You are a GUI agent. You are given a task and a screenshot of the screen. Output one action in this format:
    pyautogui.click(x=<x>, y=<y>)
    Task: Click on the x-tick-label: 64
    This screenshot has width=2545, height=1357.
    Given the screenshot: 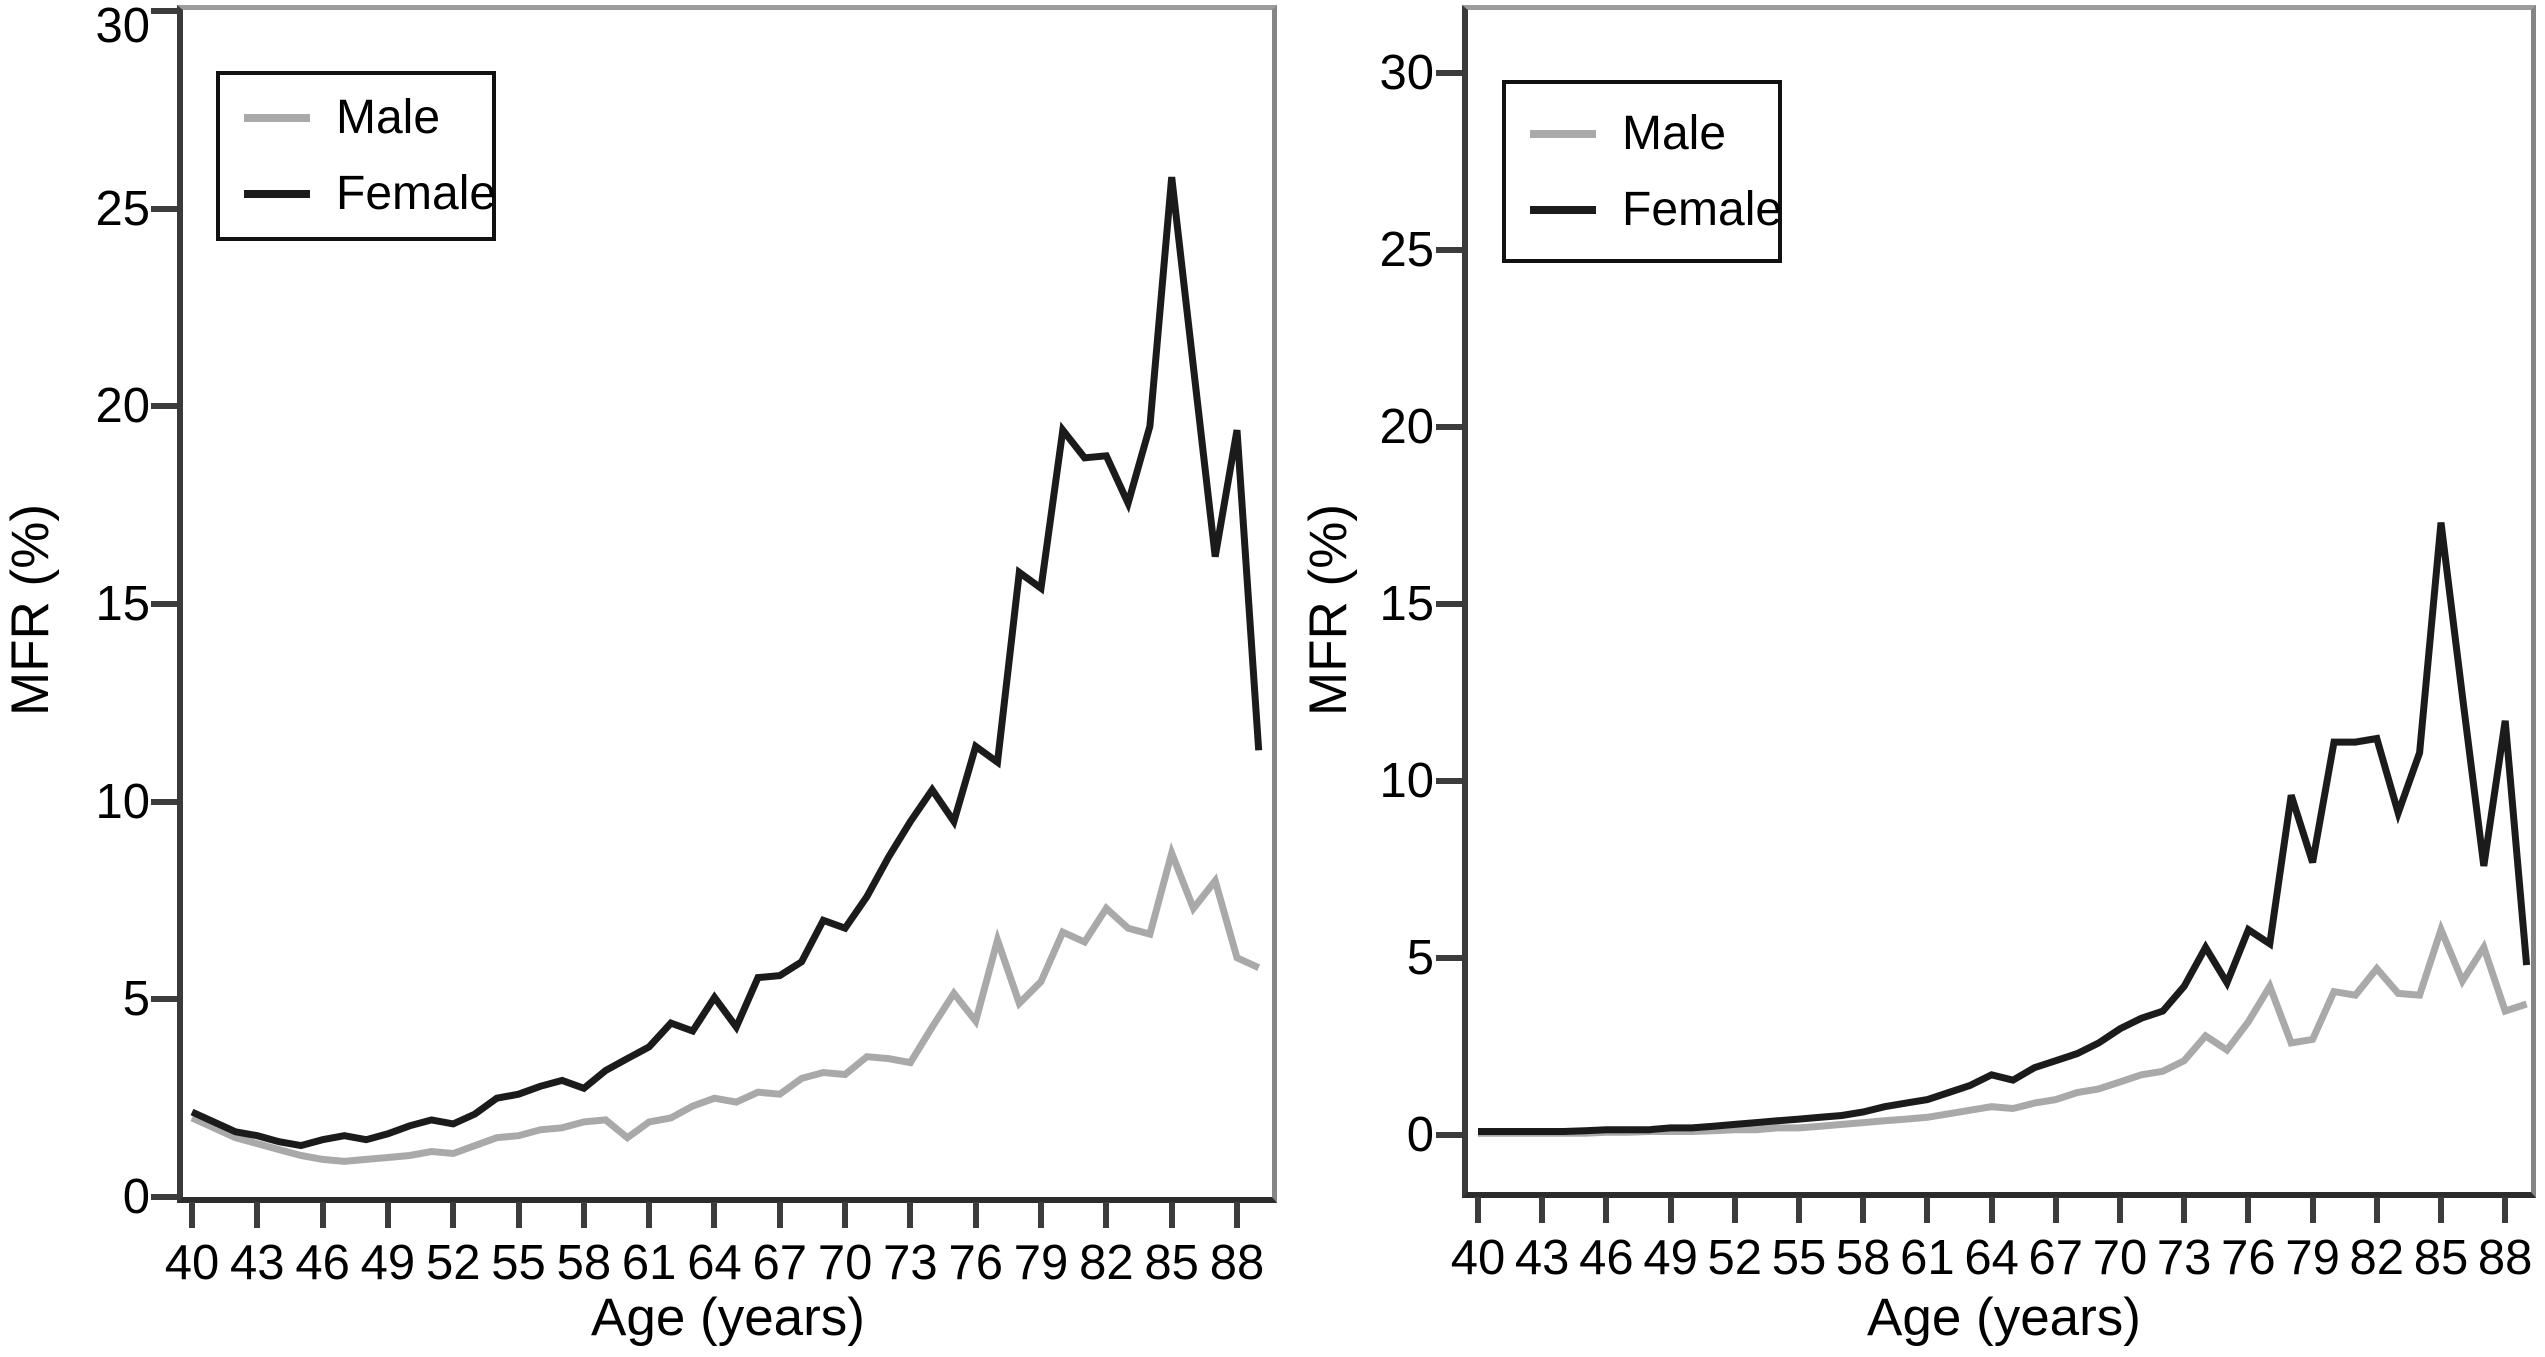 What is the action you would take?
    pyautogui.click(x=1991, y=1258)
    